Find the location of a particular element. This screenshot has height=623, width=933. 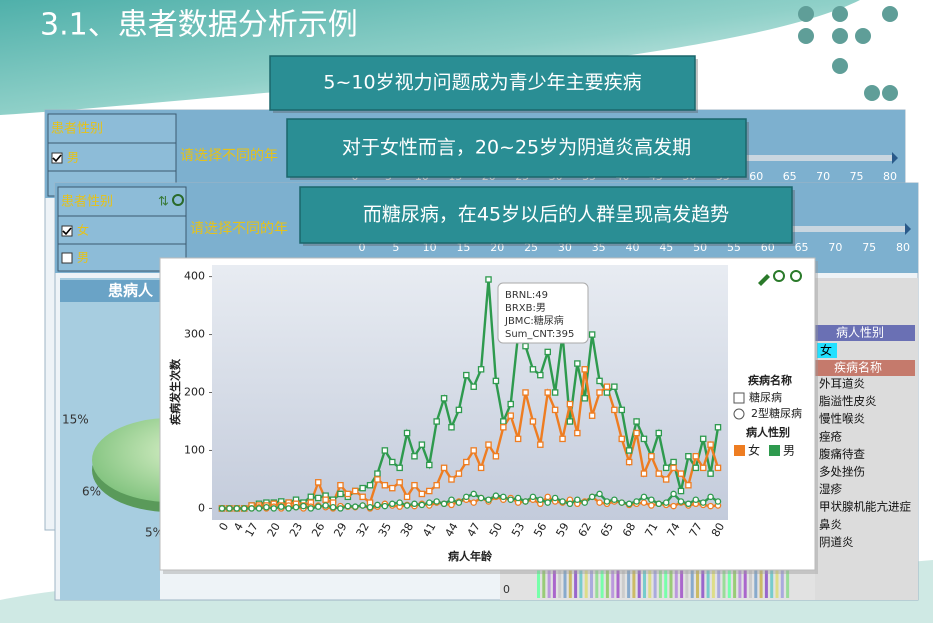

slider-tick: 30 is located at coordinates (565, 247).